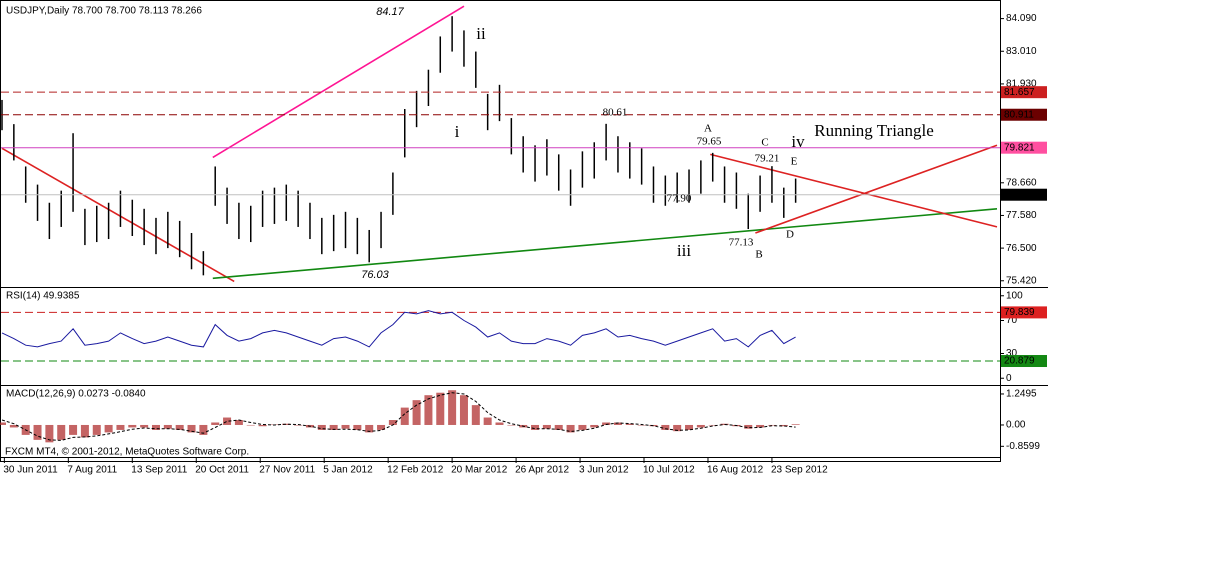  Describe the element at coordinates (222, 470) in the screenshot. I see `x-tick-label: 20 Oct 2011` at that location.